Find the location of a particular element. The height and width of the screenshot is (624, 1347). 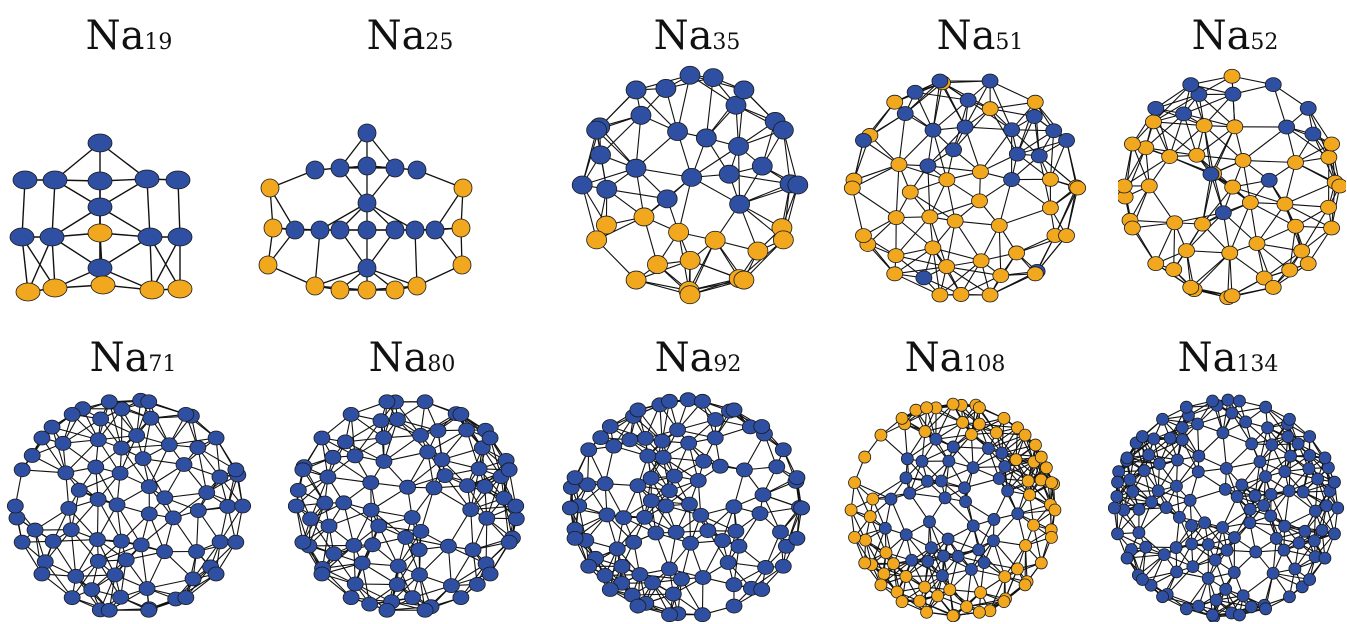

element-symbol: Na is located at coordinates (396, 36).